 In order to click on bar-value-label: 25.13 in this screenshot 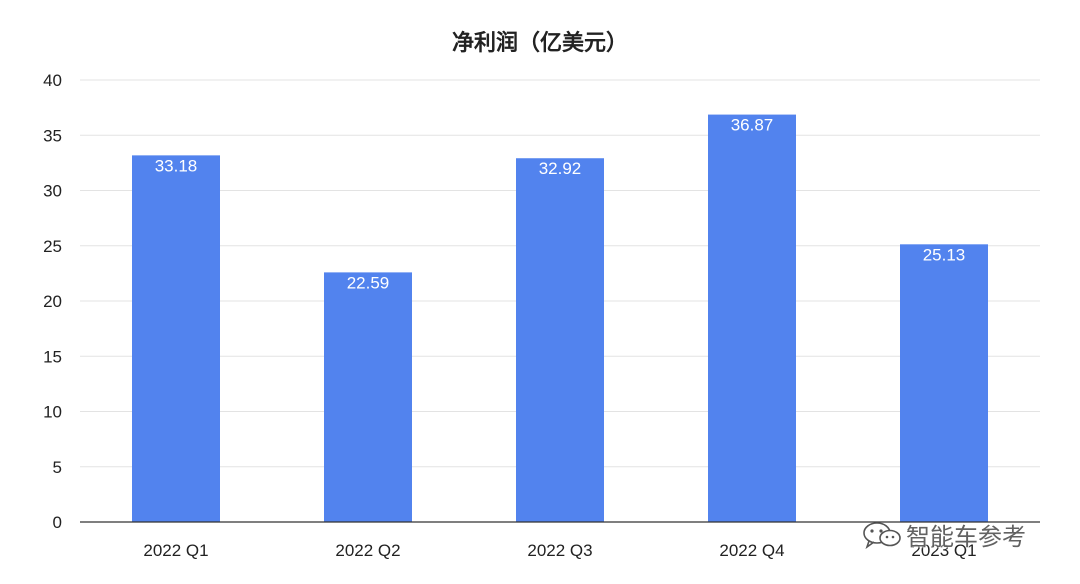, I will do `click(944, 254)`.